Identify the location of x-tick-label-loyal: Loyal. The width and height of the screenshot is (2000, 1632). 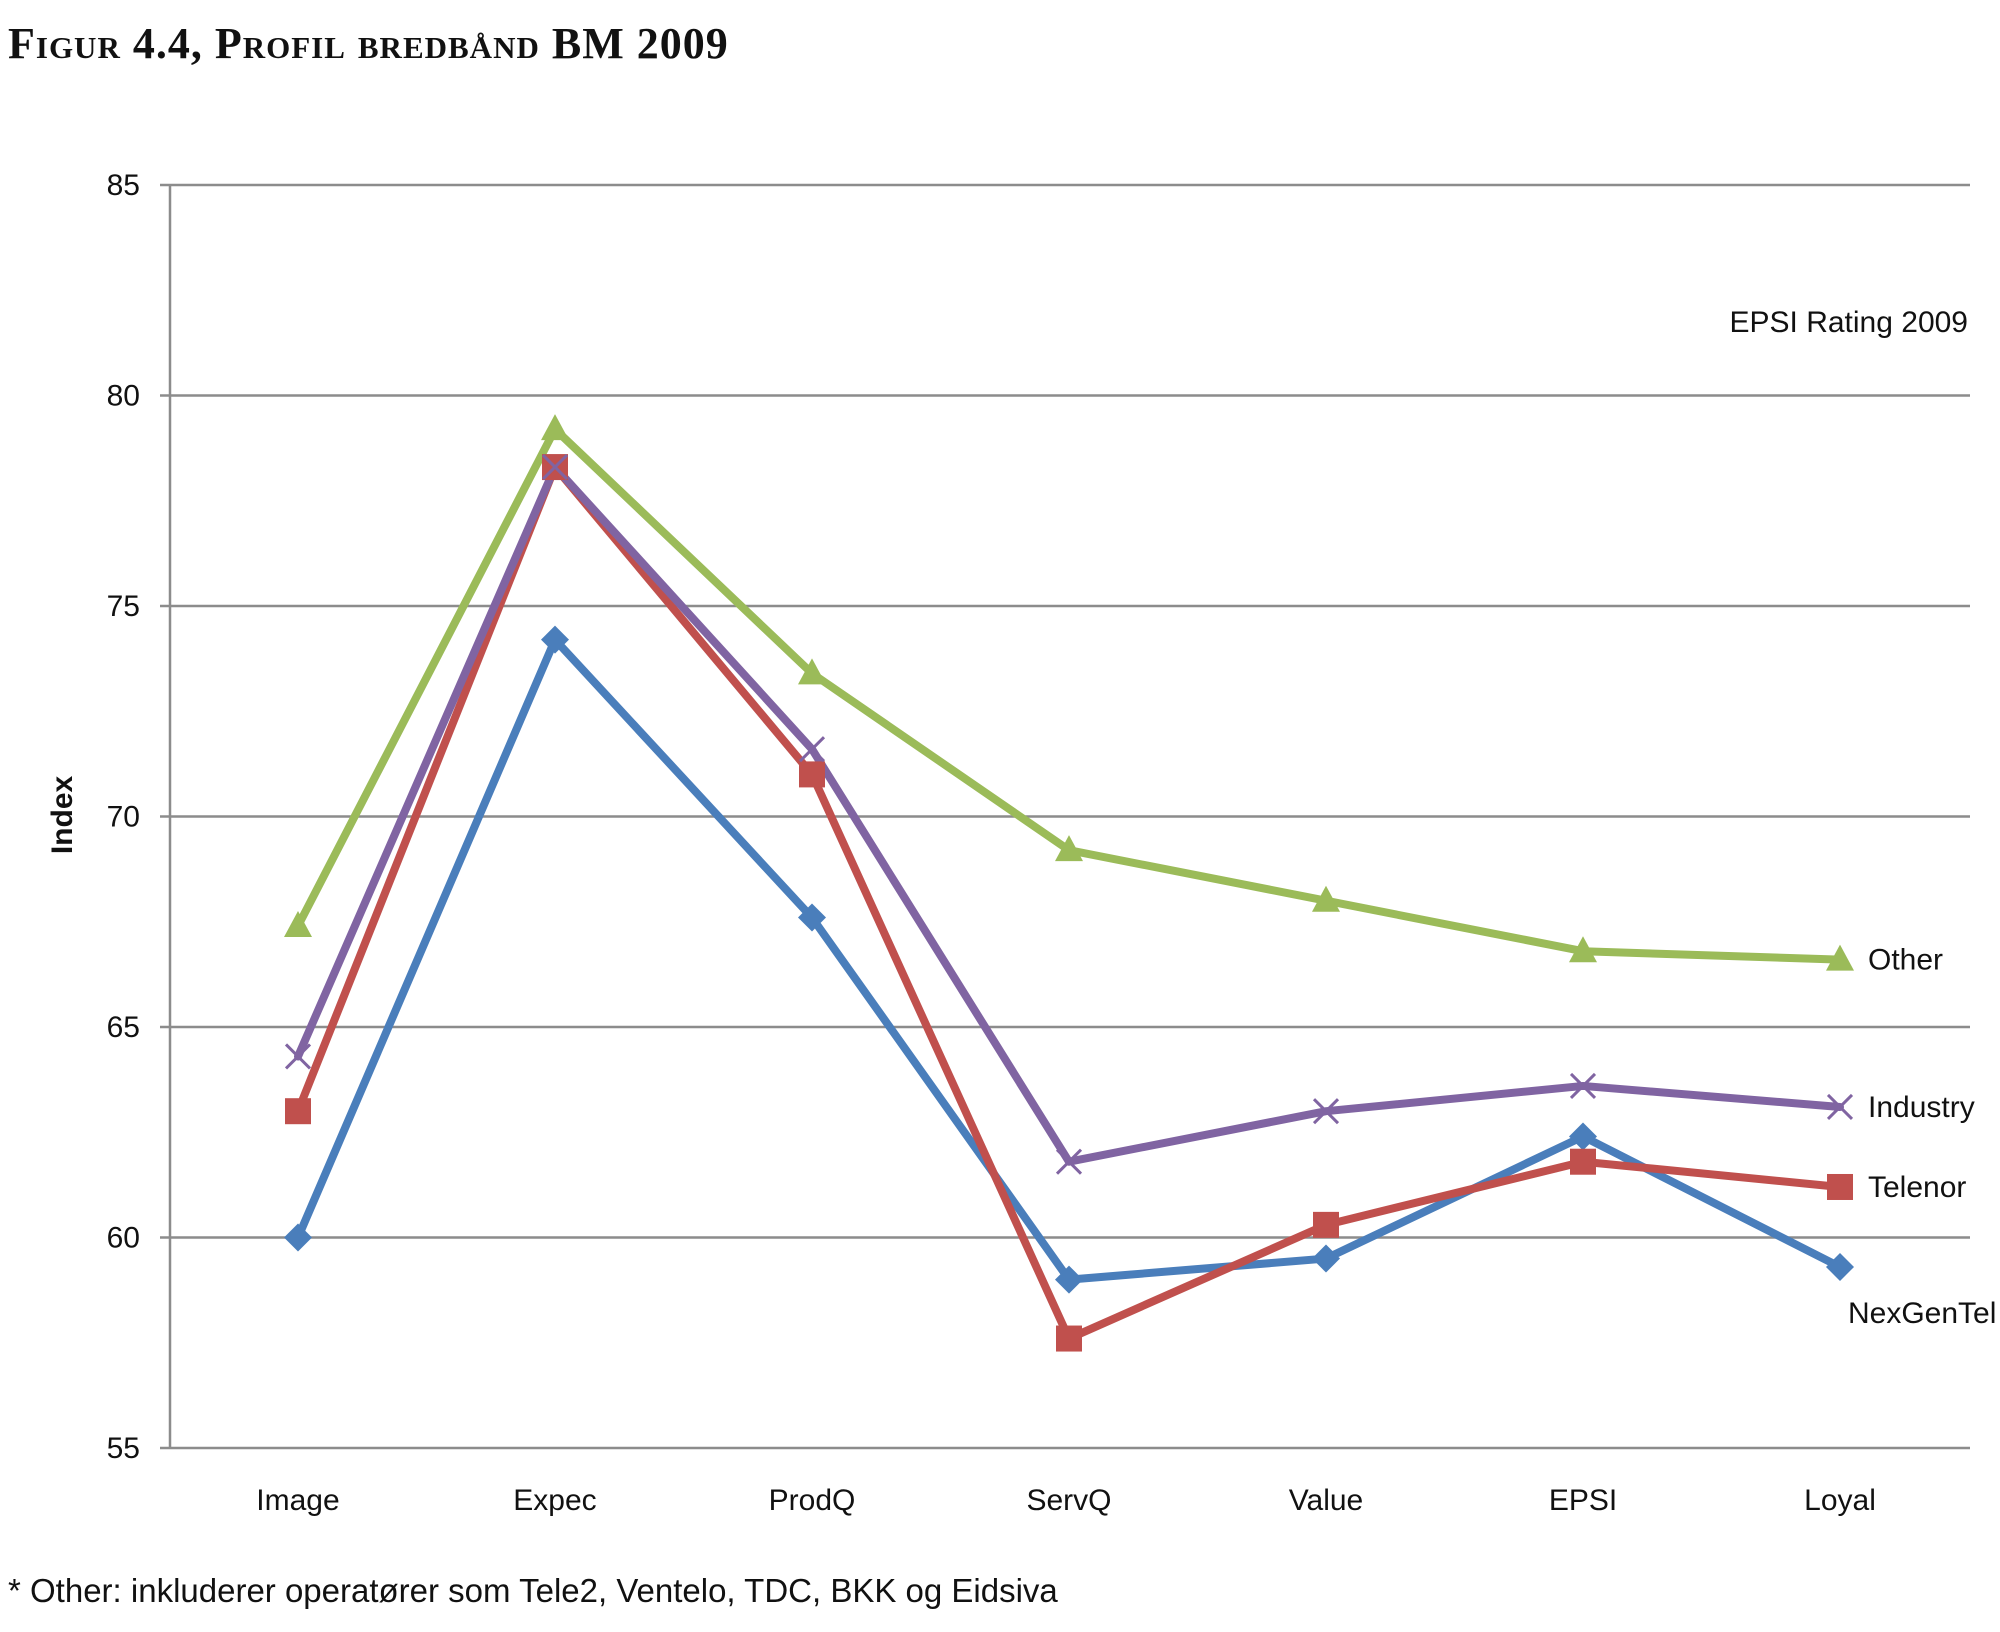
(1840, 1500).